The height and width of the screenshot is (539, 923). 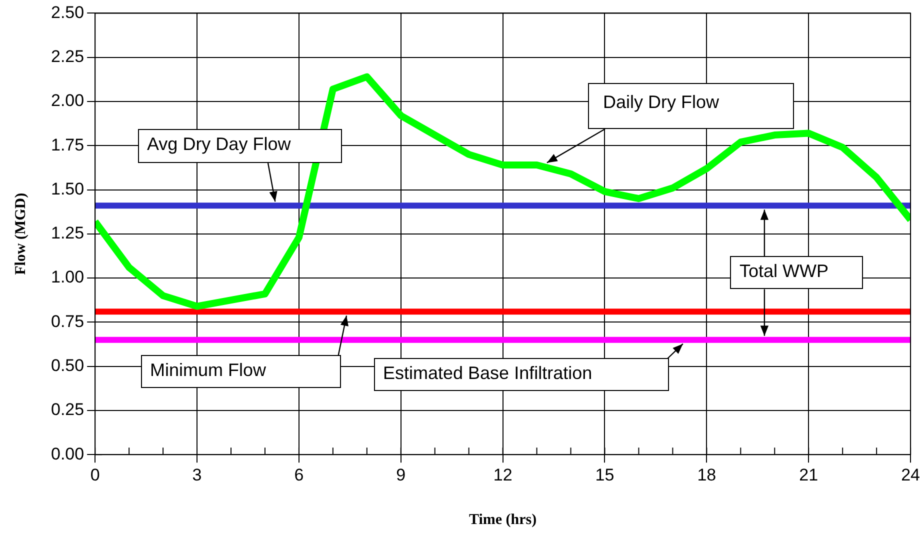 What do you see at coordinates (67, 321) in the screenshot?
I see `y-tick-label: 0.75` at bounding box center [67, 321].